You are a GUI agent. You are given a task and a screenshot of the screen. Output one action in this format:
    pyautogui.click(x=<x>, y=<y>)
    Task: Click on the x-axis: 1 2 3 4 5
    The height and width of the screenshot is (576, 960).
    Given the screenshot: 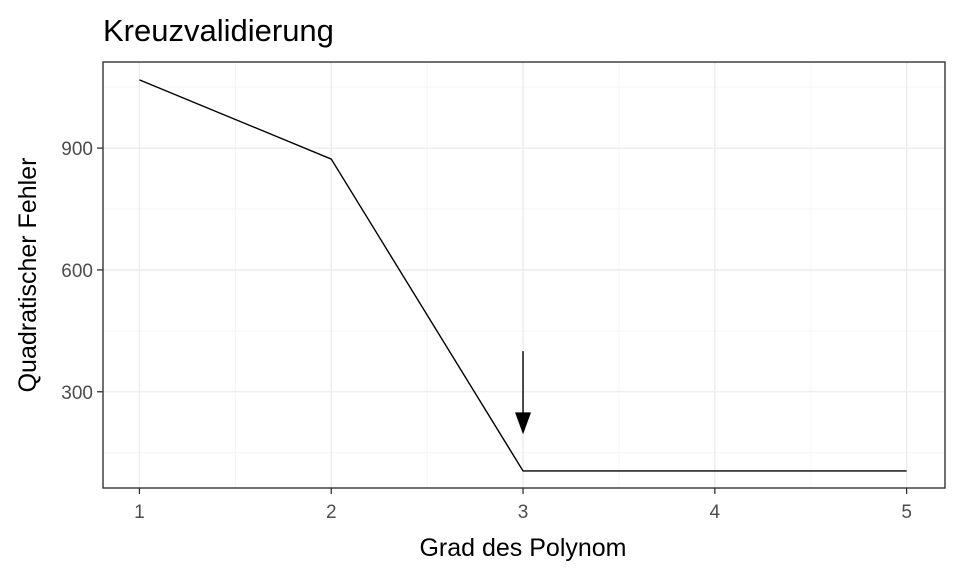 What is the action you would take?
    pyautogui.click(x=523, y=505)
    